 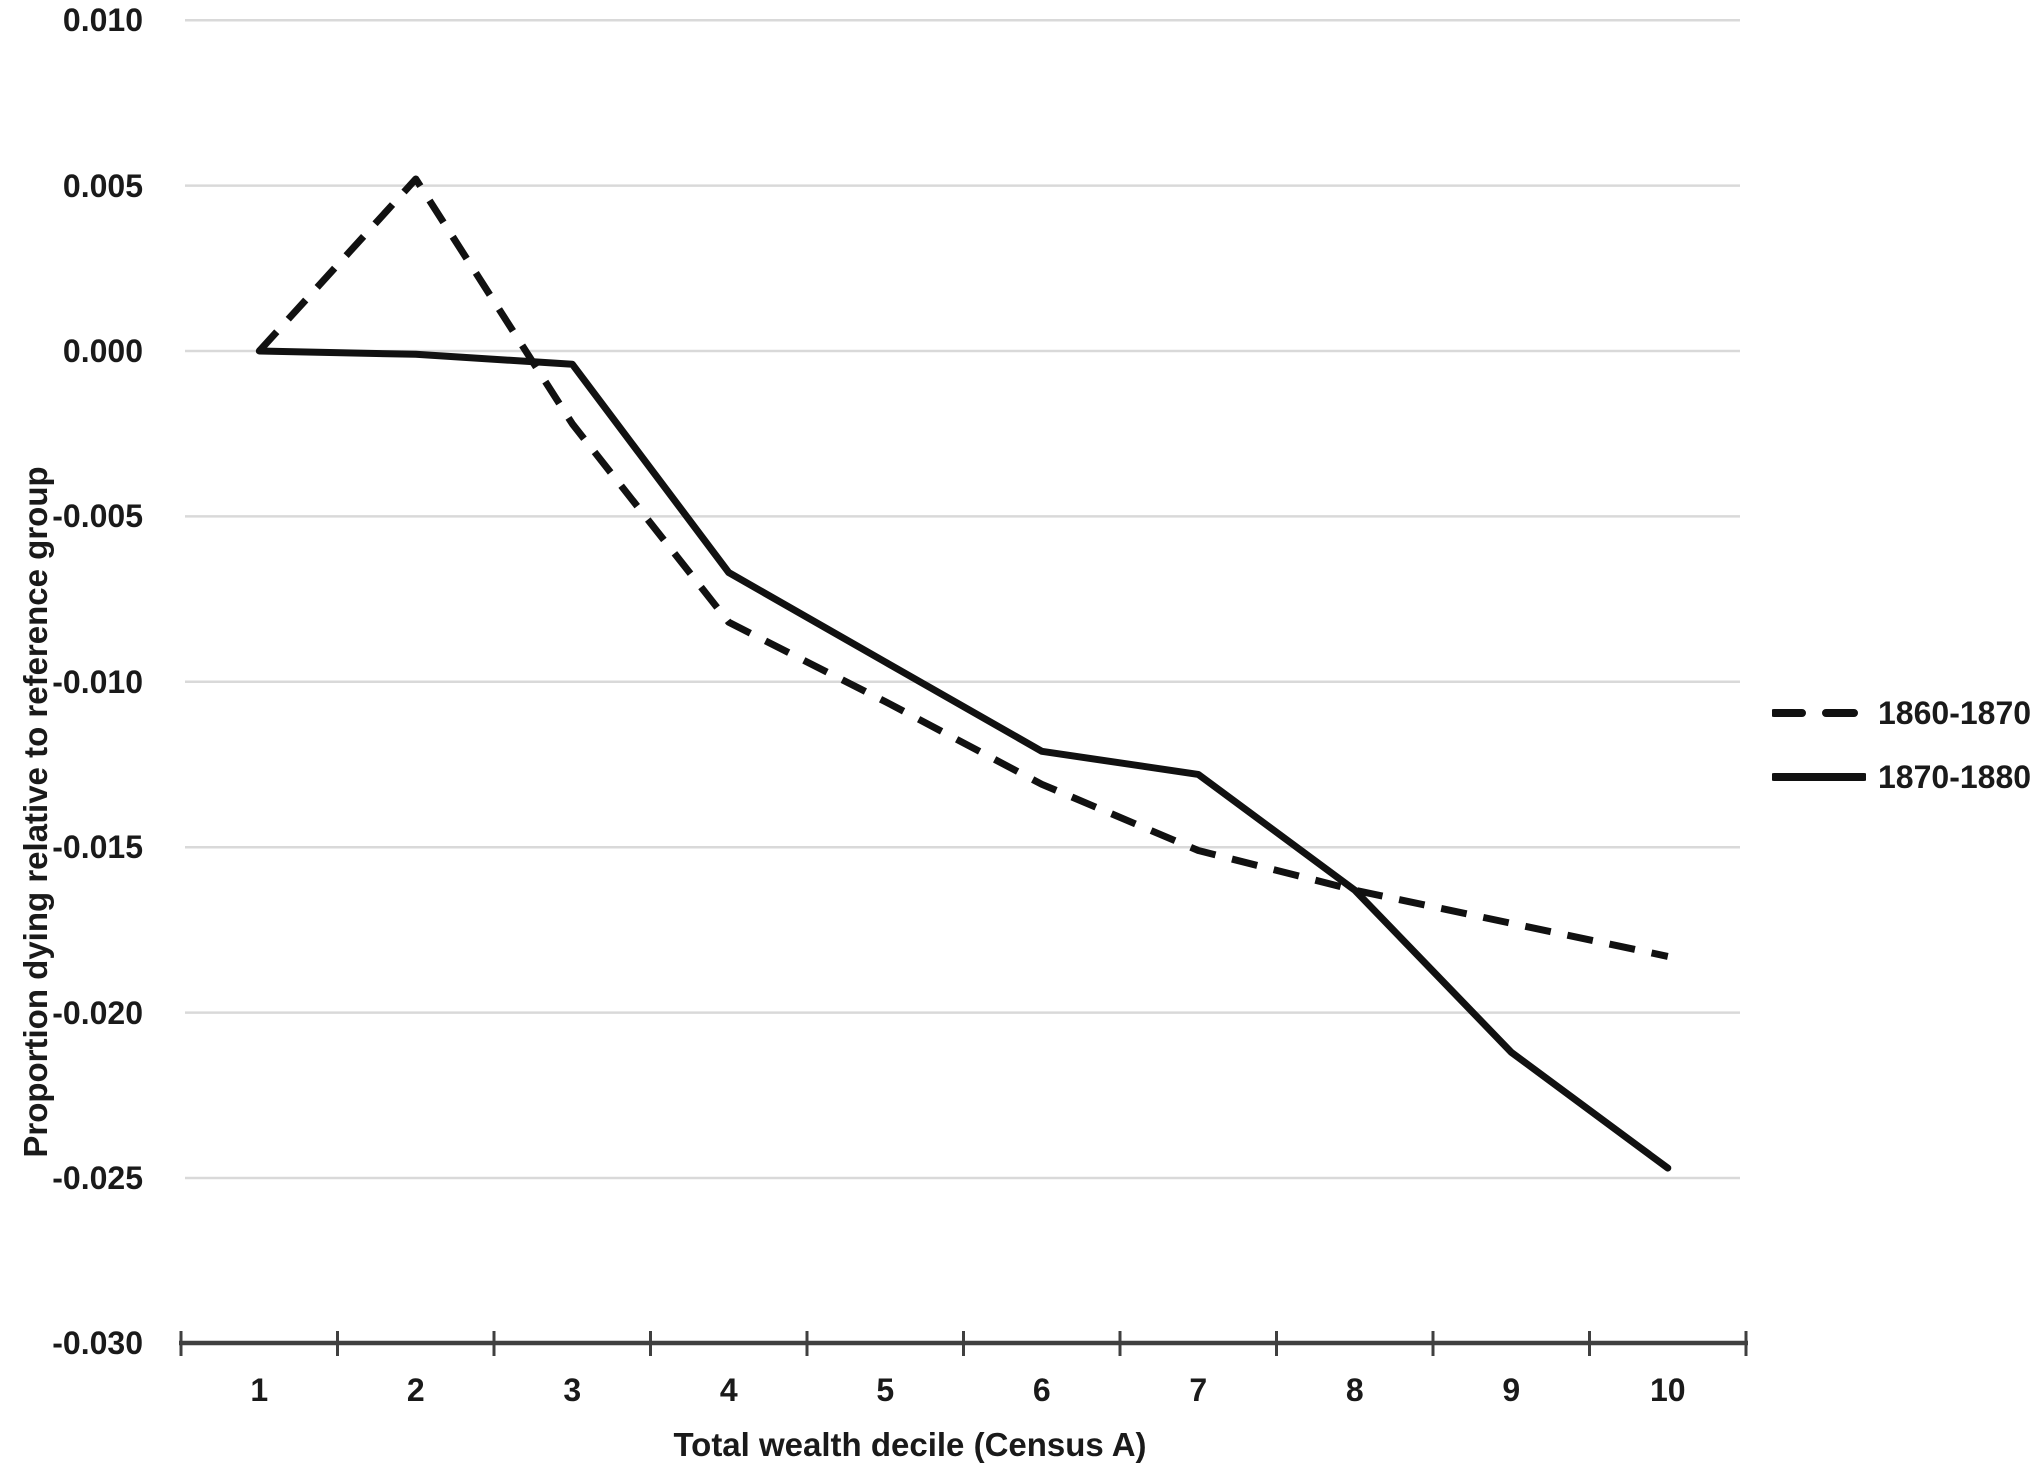 What do you see at coordinates (885, 1390) in the screenshot?
I see `x-tick-label: 5` at bounding box center [885, 1390].